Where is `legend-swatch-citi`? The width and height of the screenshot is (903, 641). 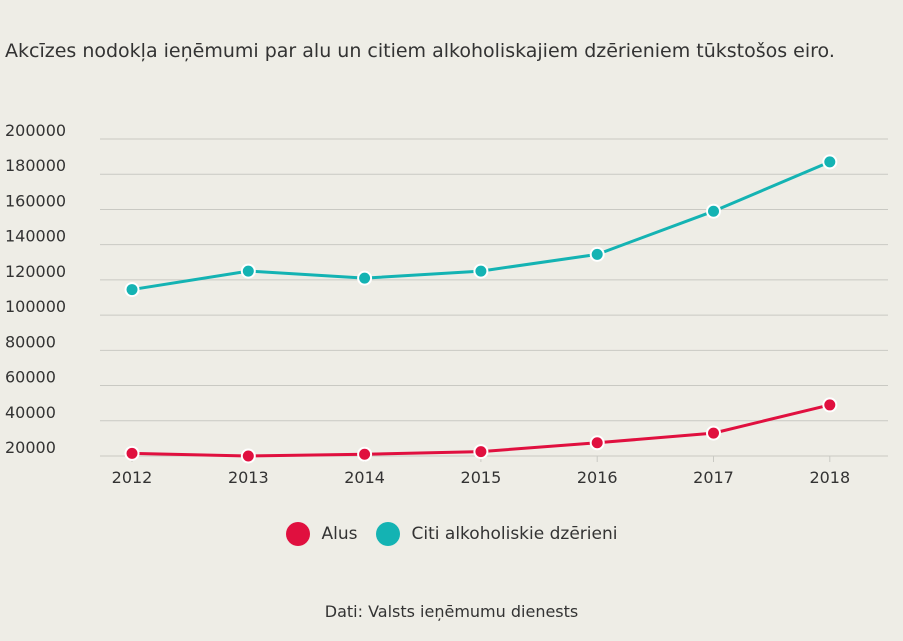 legend-swatch-citi is located at coordinates (387, 534).